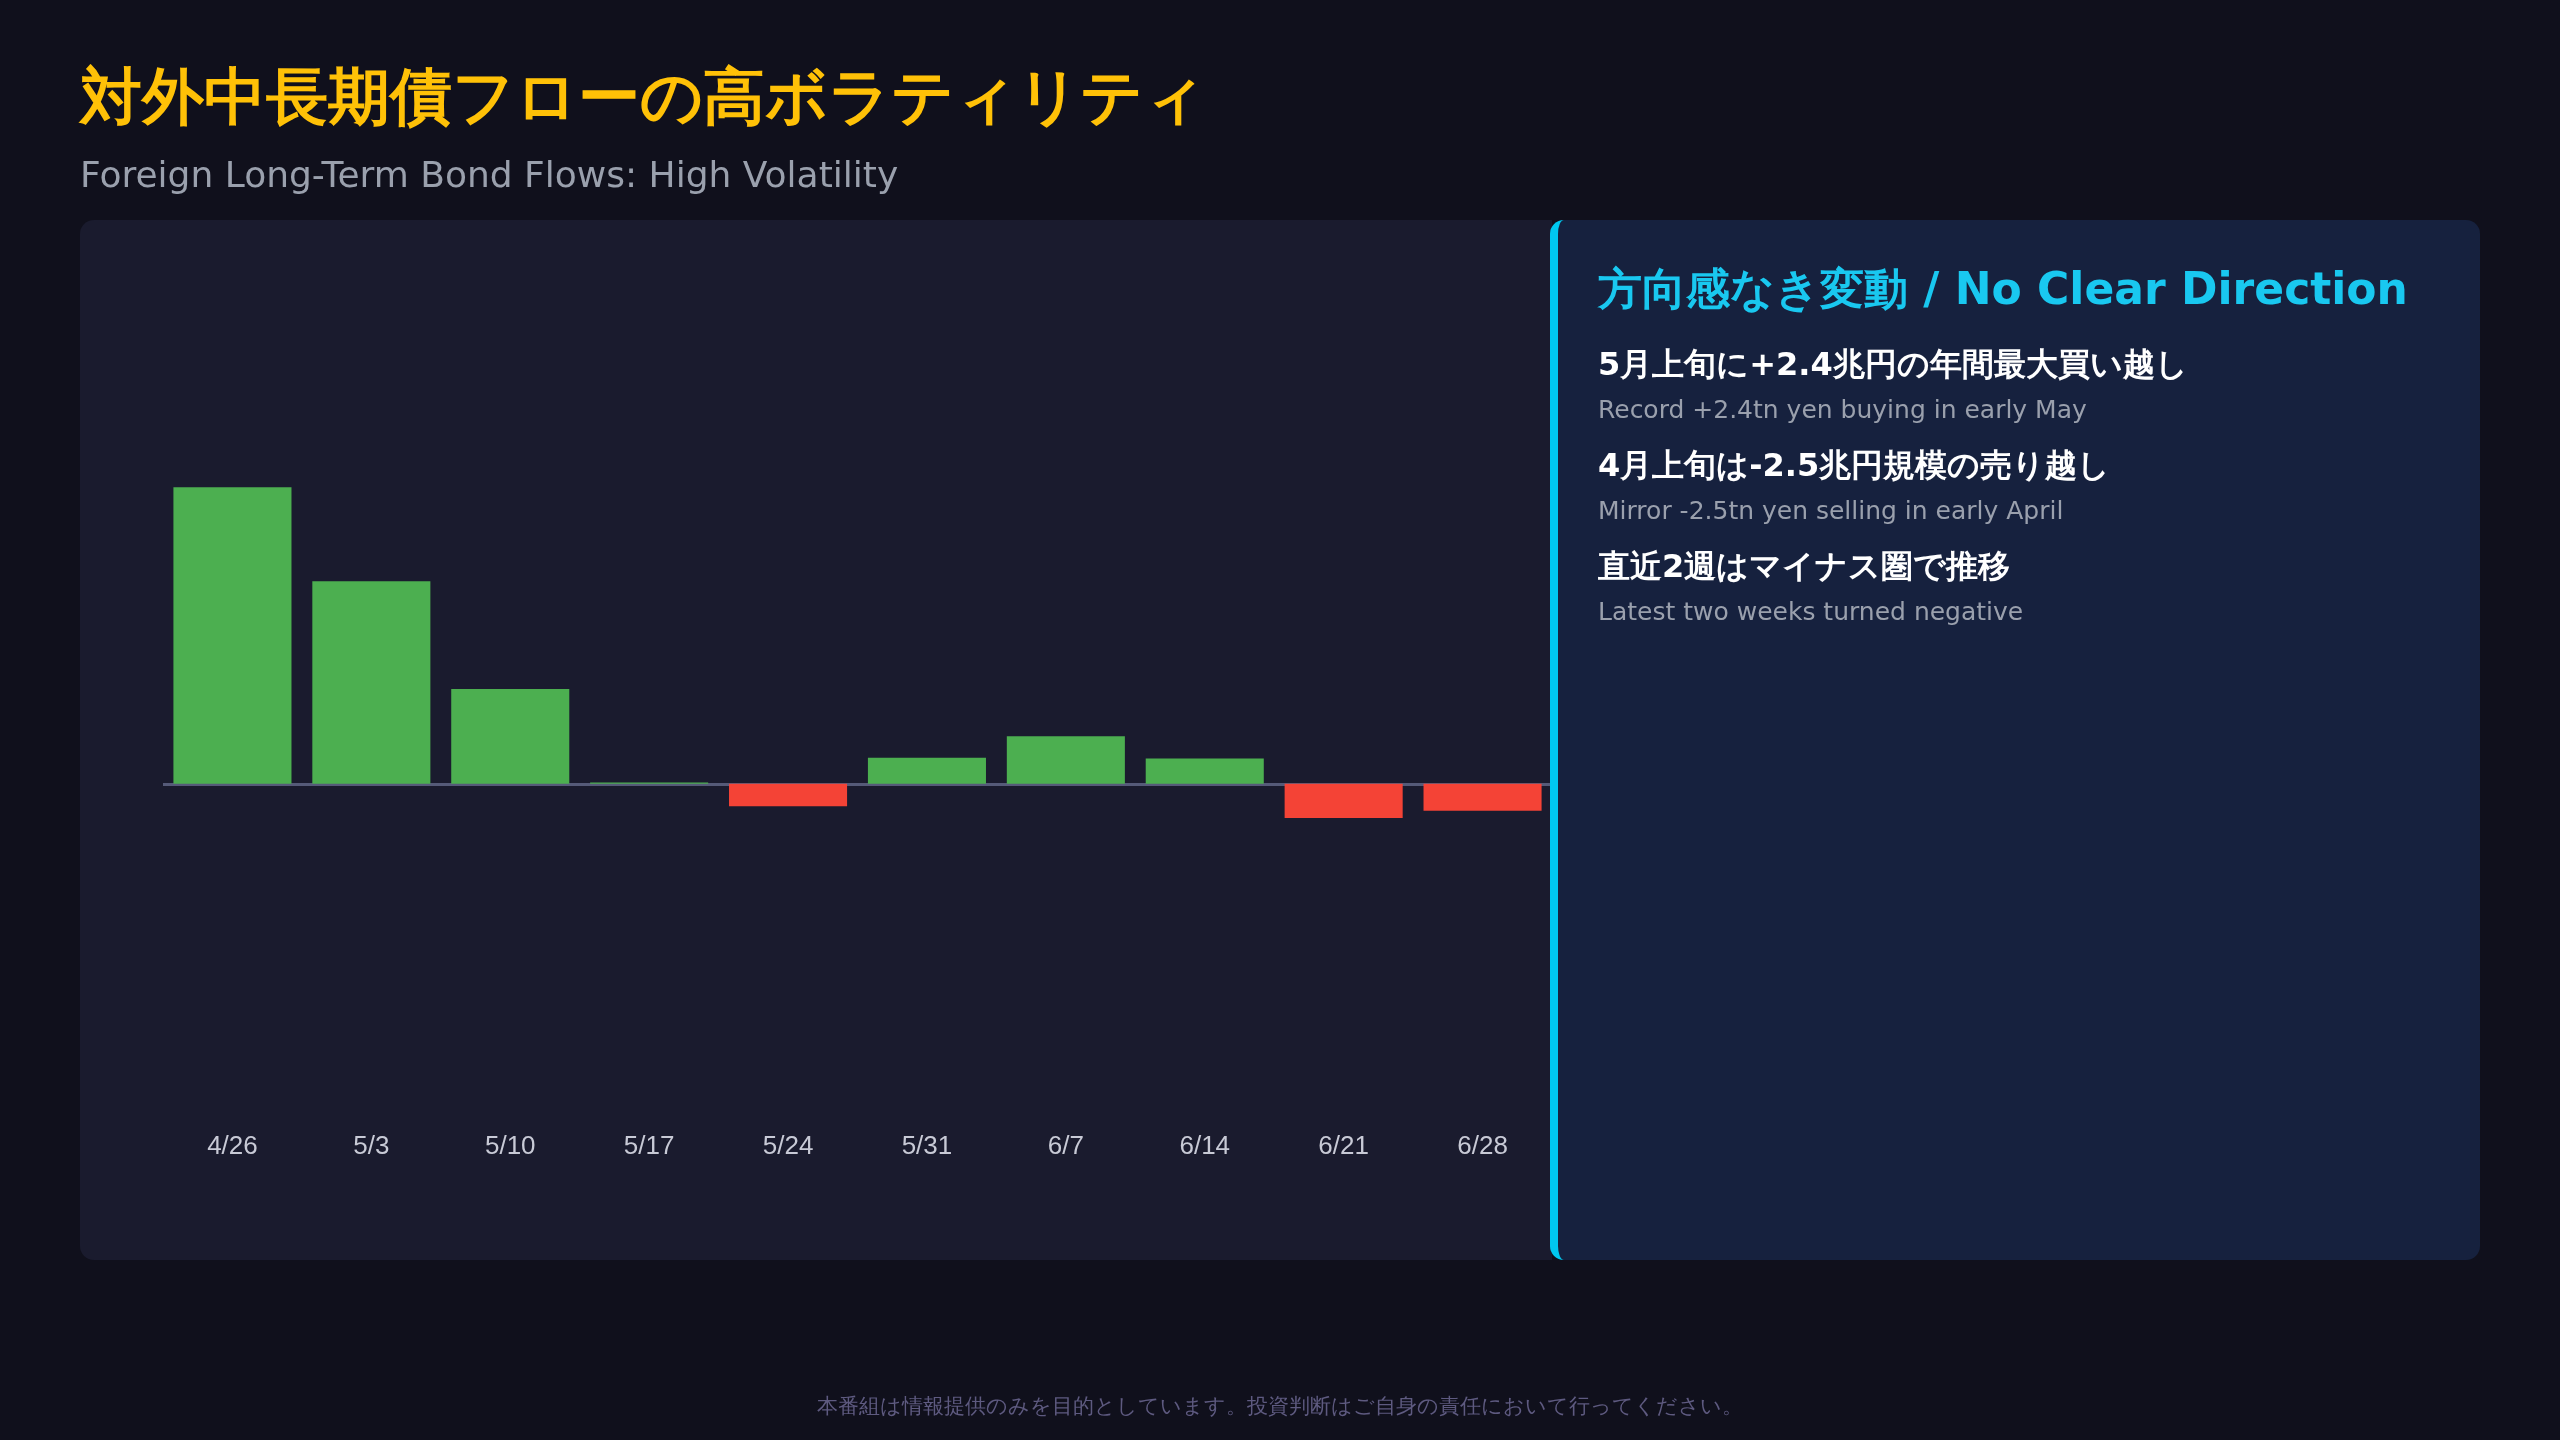 The width and height of the screenshot is (2560, 1440). I want to click on x-tick-label: 5/17, so click(649, 1145).